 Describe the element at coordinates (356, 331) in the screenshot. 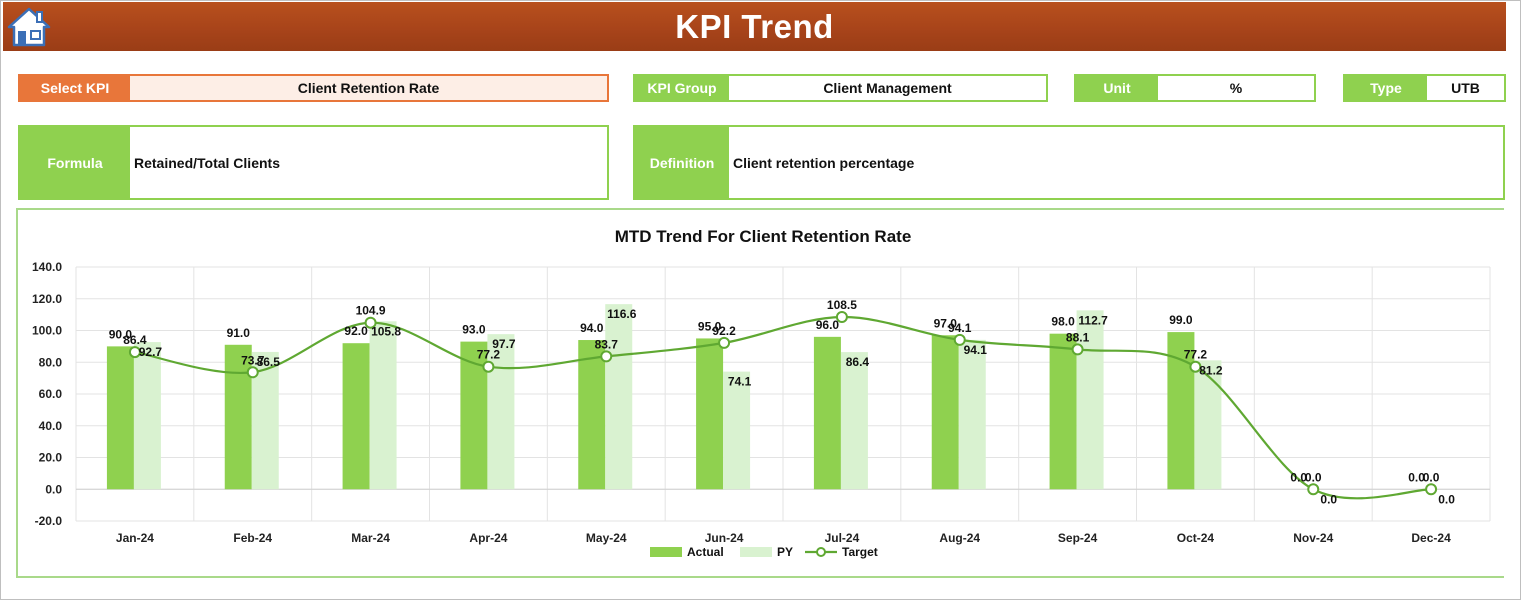

I see `actual-data-label: 92.0` at that location.